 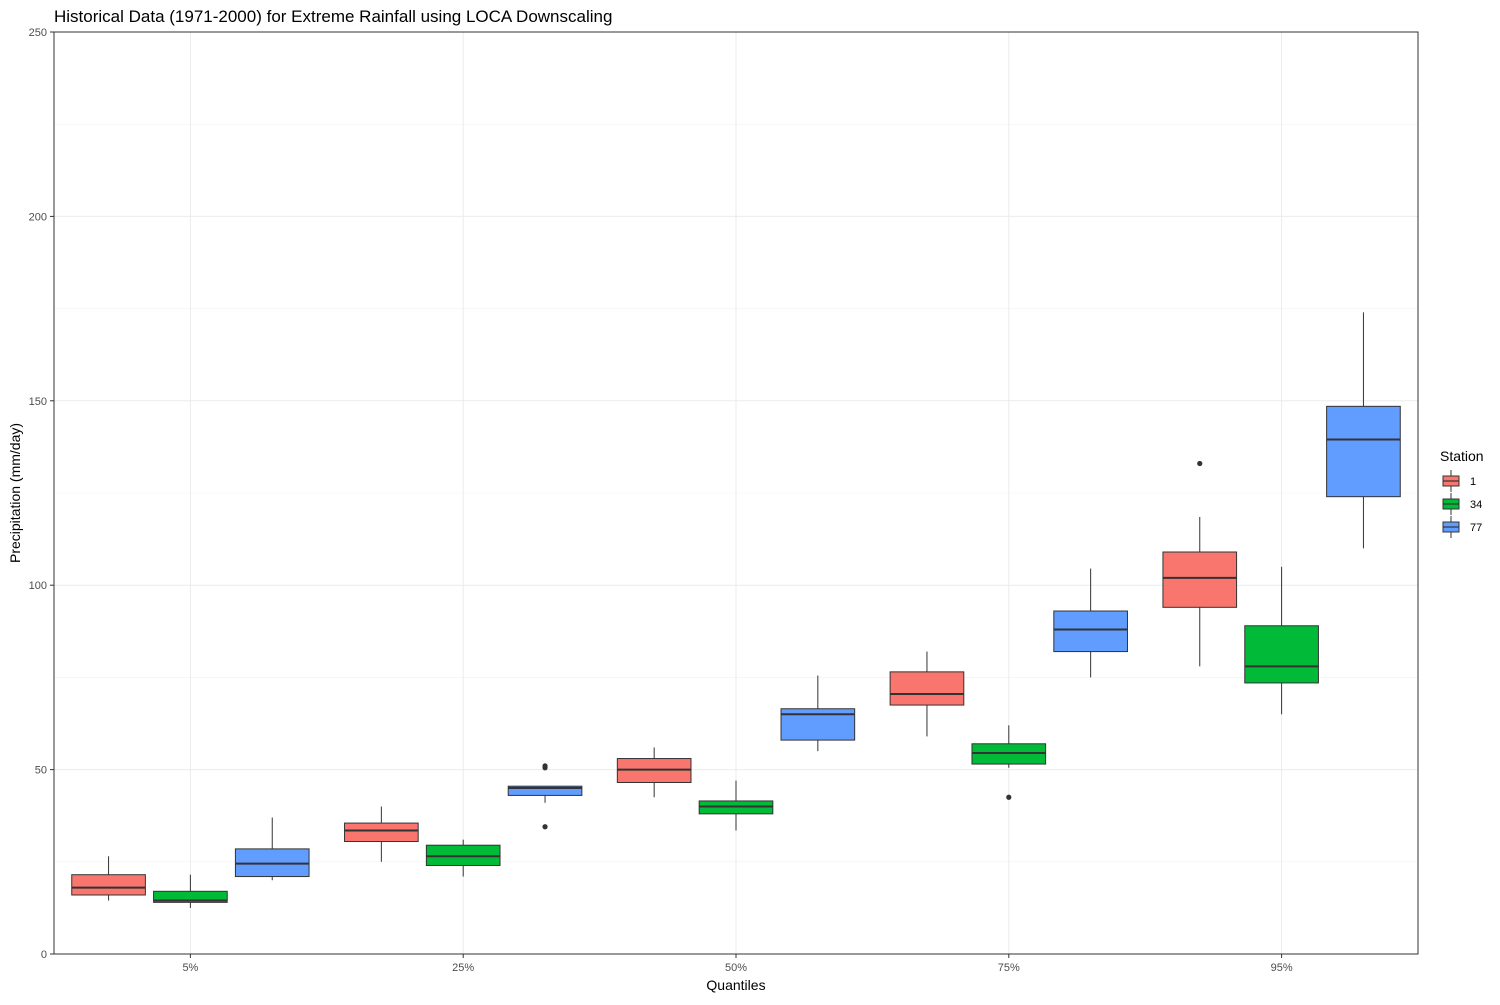 What do you see at coordinates (1476, 528) in the screenshot?
I see `legend-label: 77` at bounding box center [1476, 528].